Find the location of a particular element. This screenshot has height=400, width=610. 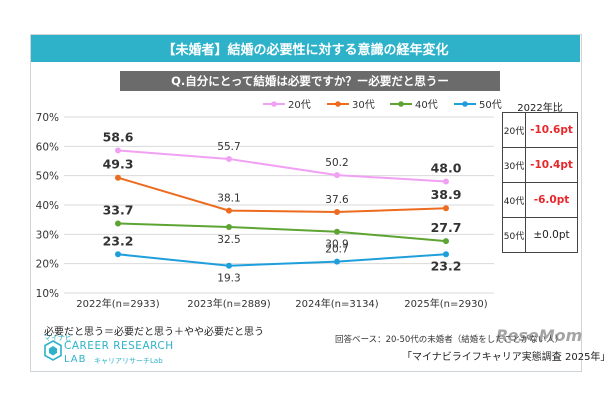

x-tick-label: 2025年(n=2930) is located at coordinates (446, 303).